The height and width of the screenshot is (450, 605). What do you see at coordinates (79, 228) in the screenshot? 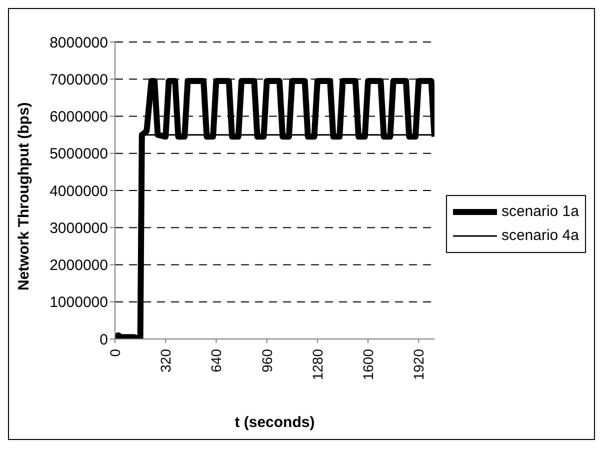
I see `y-tick-label: 3000000` at bounding box center [79, 228].